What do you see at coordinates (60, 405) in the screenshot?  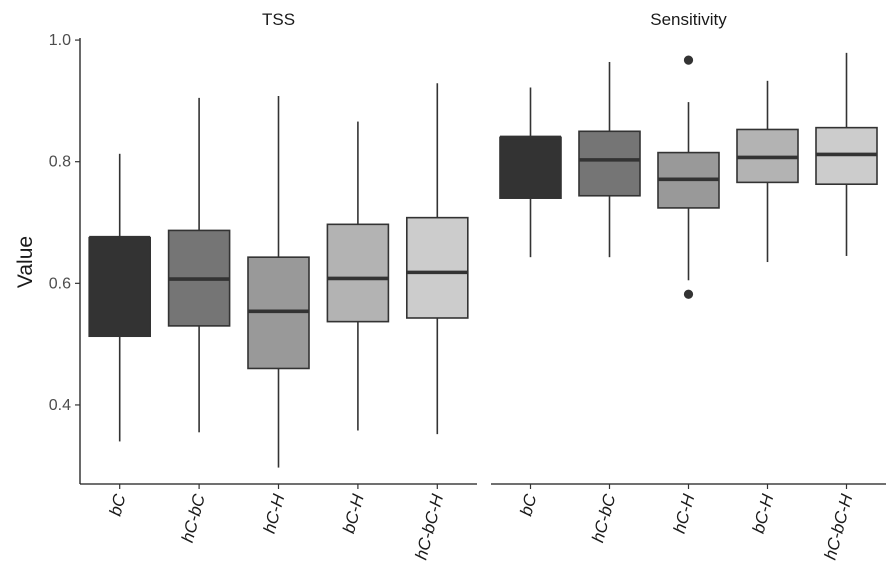 I see `y-tick-label: 0.4` at bounding box center [60, 405].